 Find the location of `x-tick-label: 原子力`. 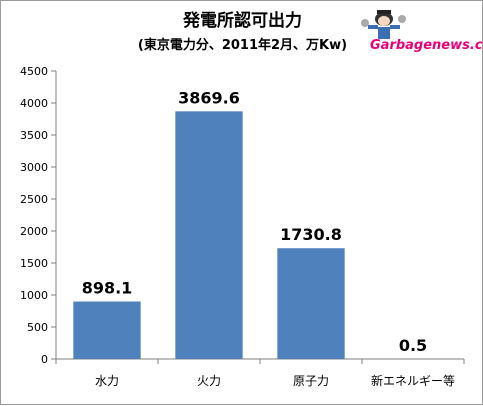

x-tick-label: 原子力 is located at coordinates (311, 381).